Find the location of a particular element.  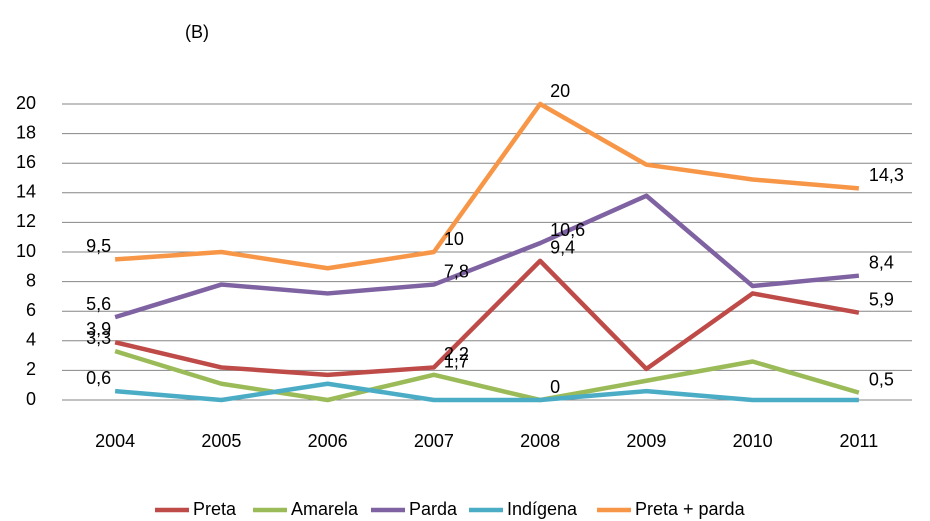

y-tick-label: 12 is located at coordinates (26, 221).